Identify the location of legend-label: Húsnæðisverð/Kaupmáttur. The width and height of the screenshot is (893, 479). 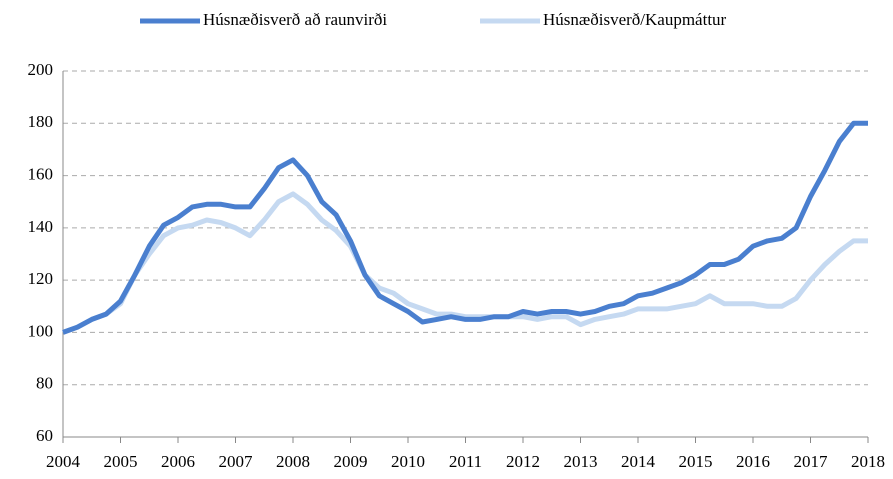
(635, 19).